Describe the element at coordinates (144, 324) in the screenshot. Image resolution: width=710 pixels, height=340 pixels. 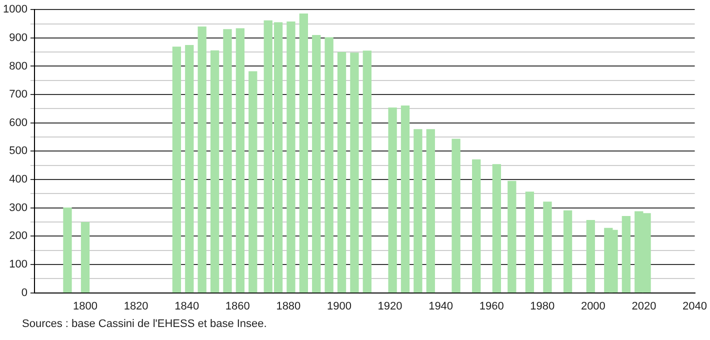
I see `source-note: Sources : base Cassini de l'EHESS et base Insee.` at that location.